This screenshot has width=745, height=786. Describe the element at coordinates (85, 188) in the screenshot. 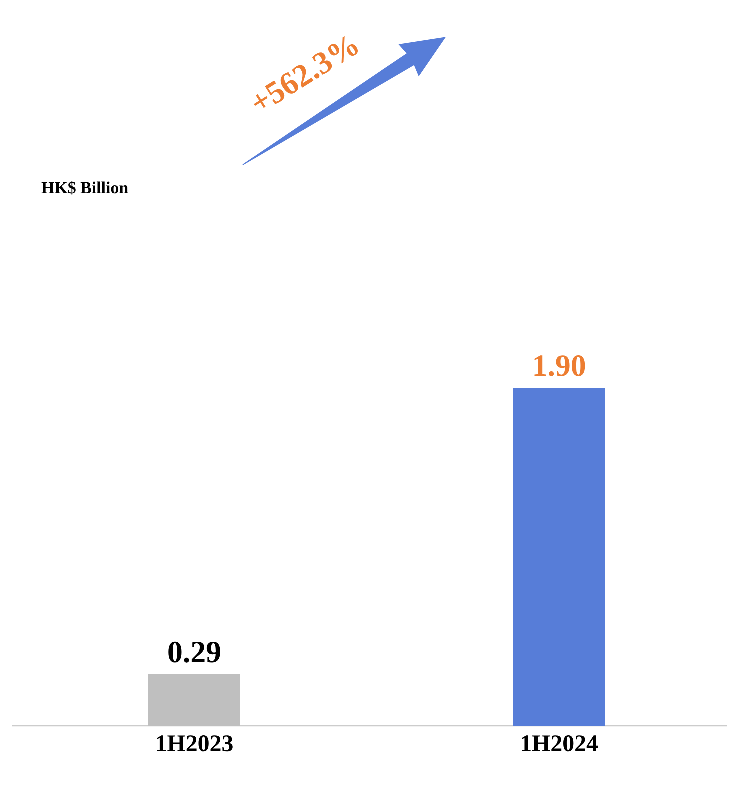

I see `text: HK$ Billion` at that location.